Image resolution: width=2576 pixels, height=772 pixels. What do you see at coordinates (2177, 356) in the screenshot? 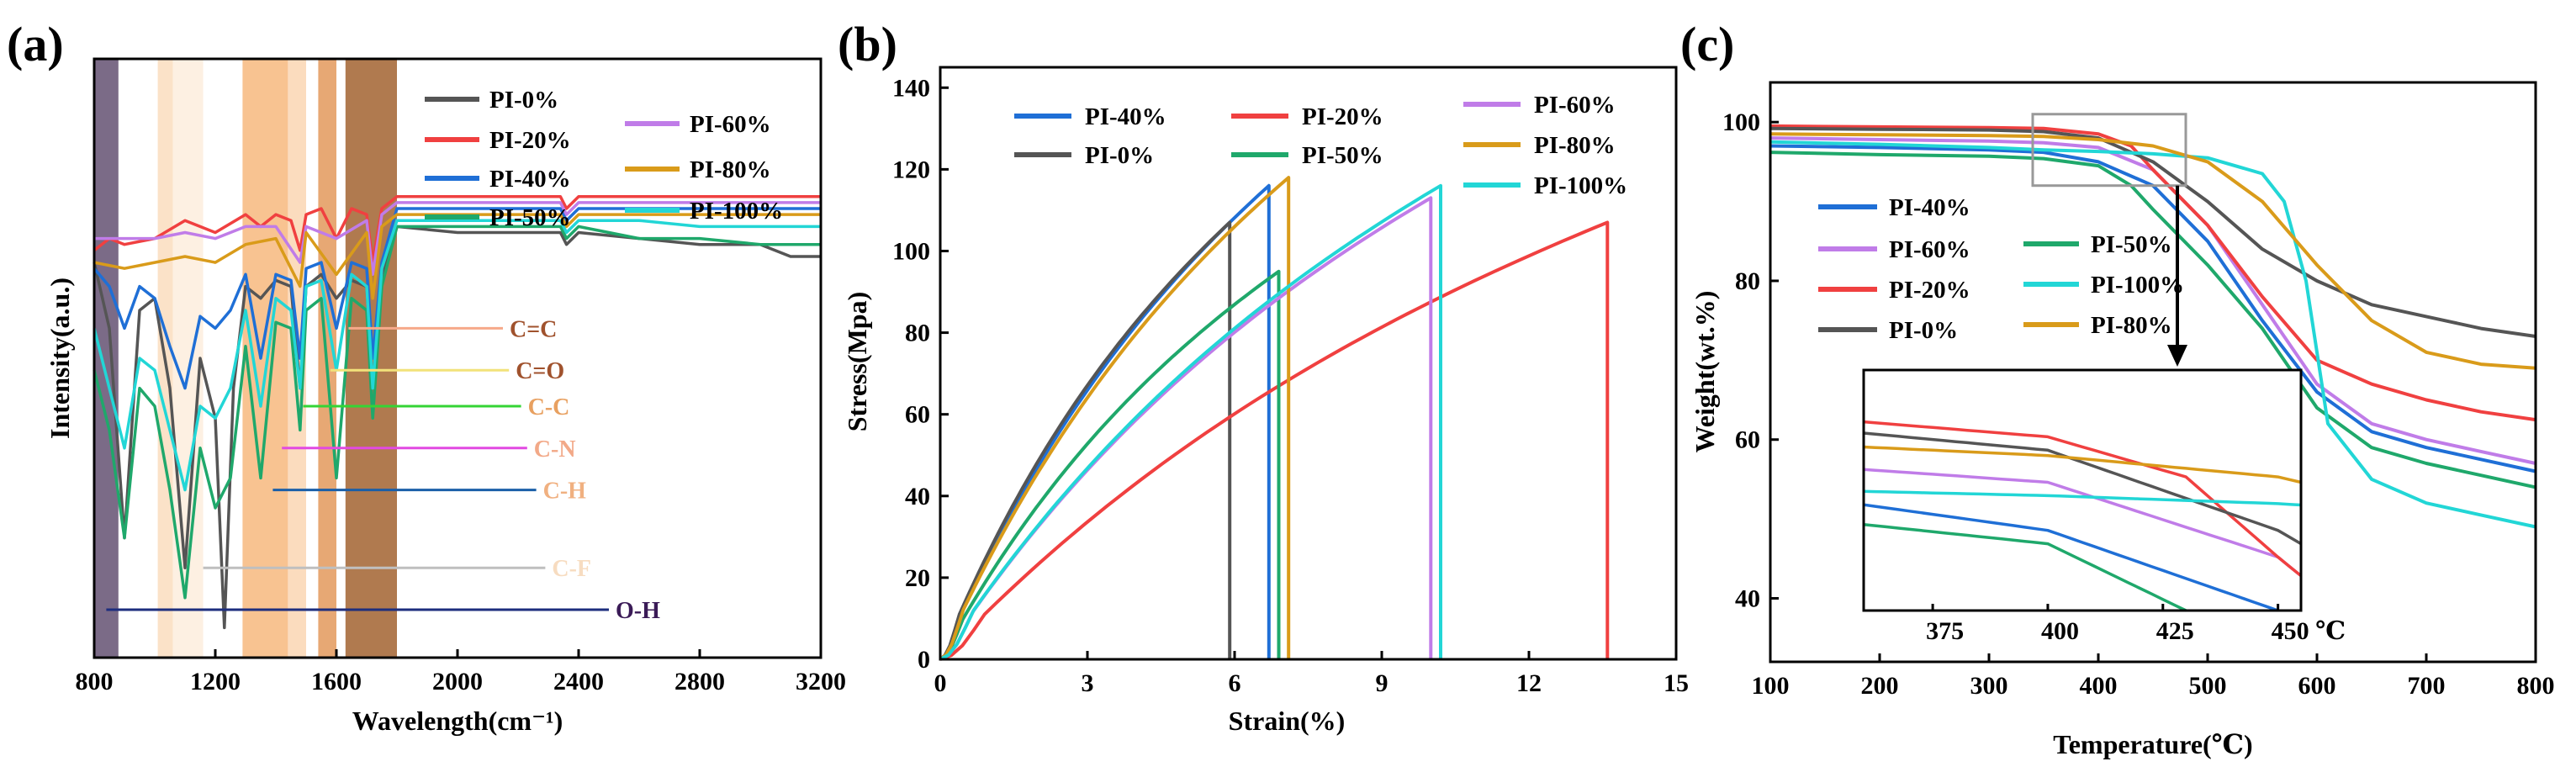
I see `zoom-arrow-head` at bounding box center [2177, 356].